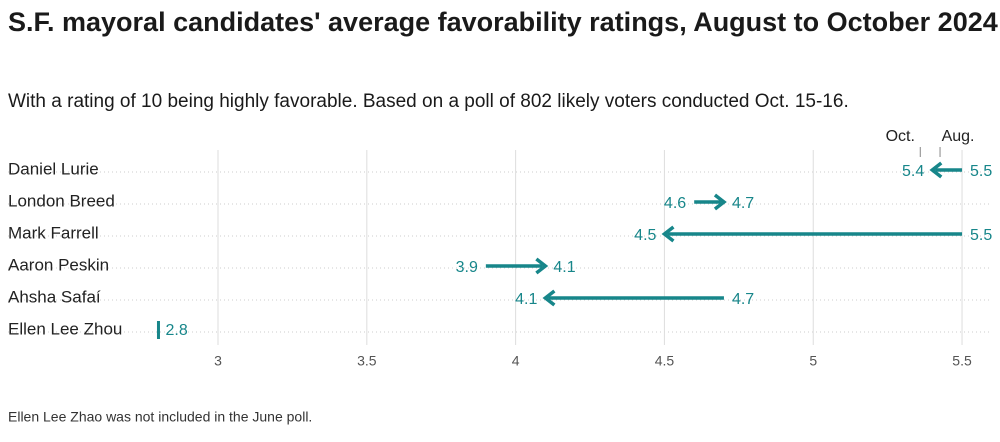 This screenshot has width=1000, height=442. I want to click on y-label: Aaron Peskin, so click(58, 264).